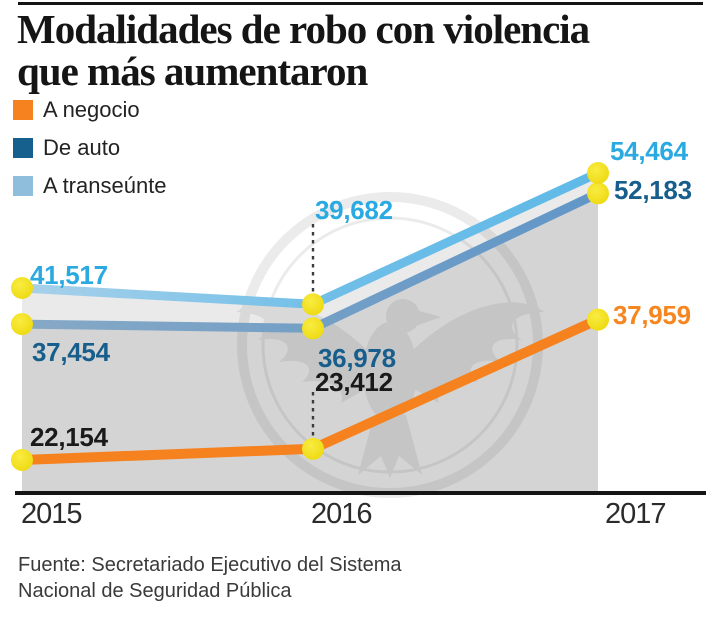  Describe the element at coordinates (23, 109) in the screenshot. I see `legend-swatch-a-negocio` at that location.